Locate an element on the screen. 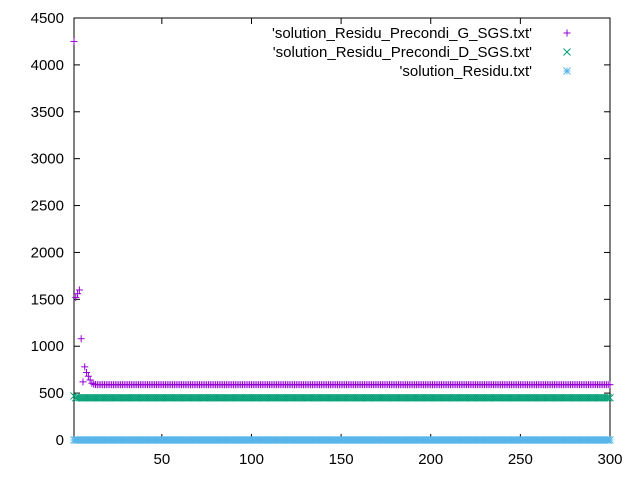 This screenshot has height=480, width=640. series-3-point is located at coordinates (610, 440).